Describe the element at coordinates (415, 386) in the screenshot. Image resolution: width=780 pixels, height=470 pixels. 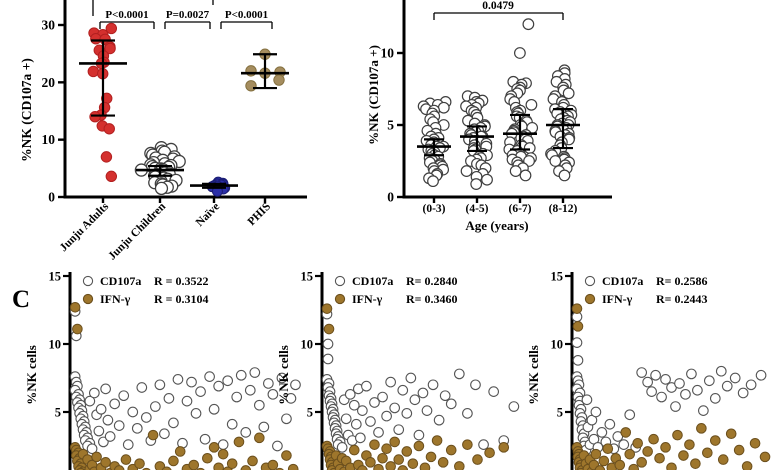
I see `series-ifng` at that location.